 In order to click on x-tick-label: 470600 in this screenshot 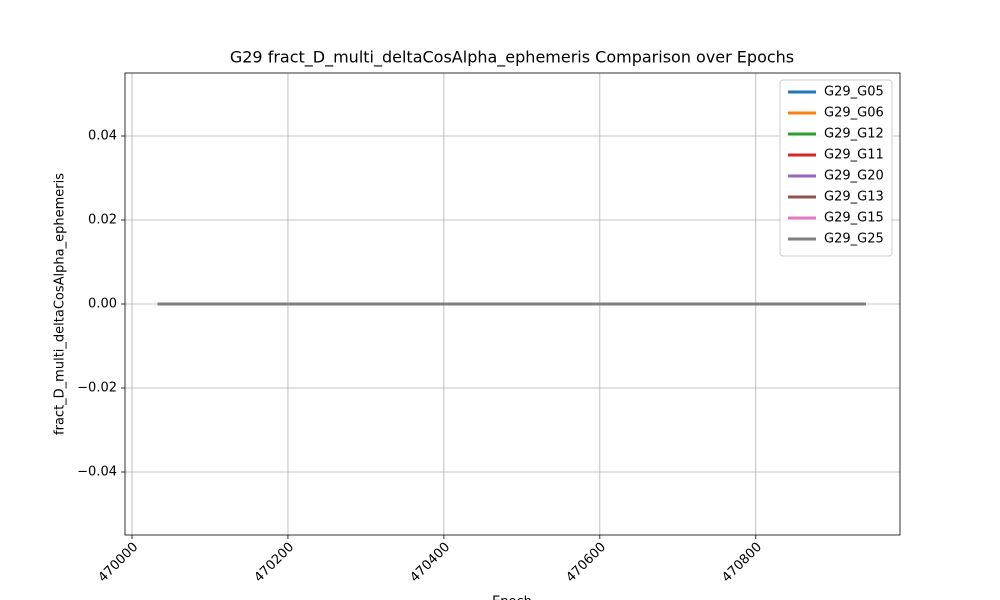, I will do `click(586, 563)`.